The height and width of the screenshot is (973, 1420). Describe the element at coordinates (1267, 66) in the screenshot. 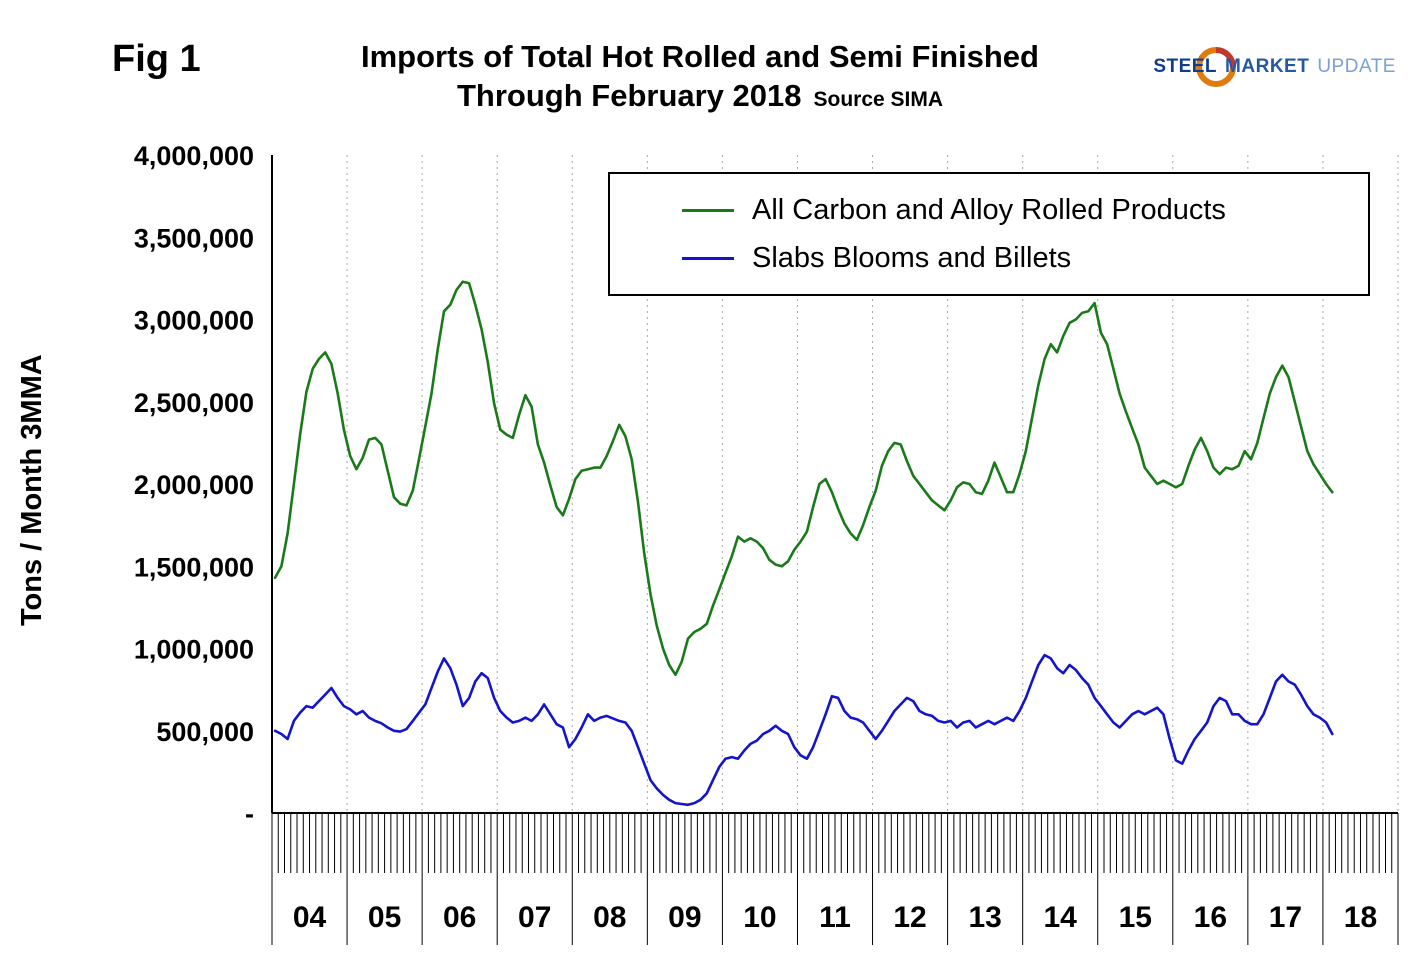

I see `logo-text-market: MARKET` at that location.